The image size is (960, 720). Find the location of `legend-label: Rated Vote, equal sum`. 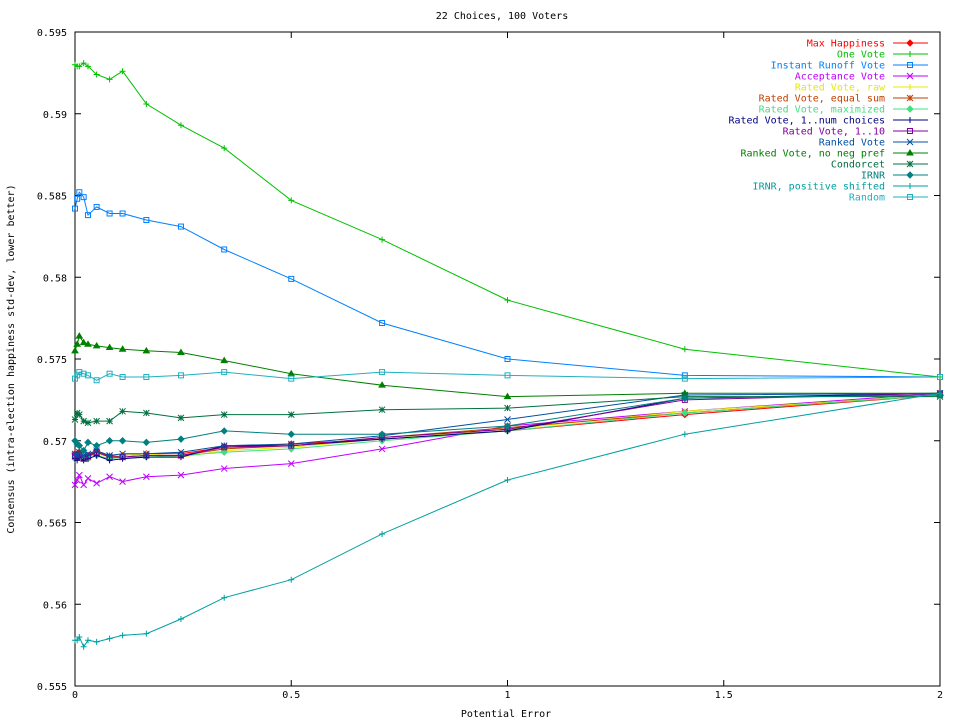

legend-label: Rated Vote, equal sum is located at coordinates (822, 99).